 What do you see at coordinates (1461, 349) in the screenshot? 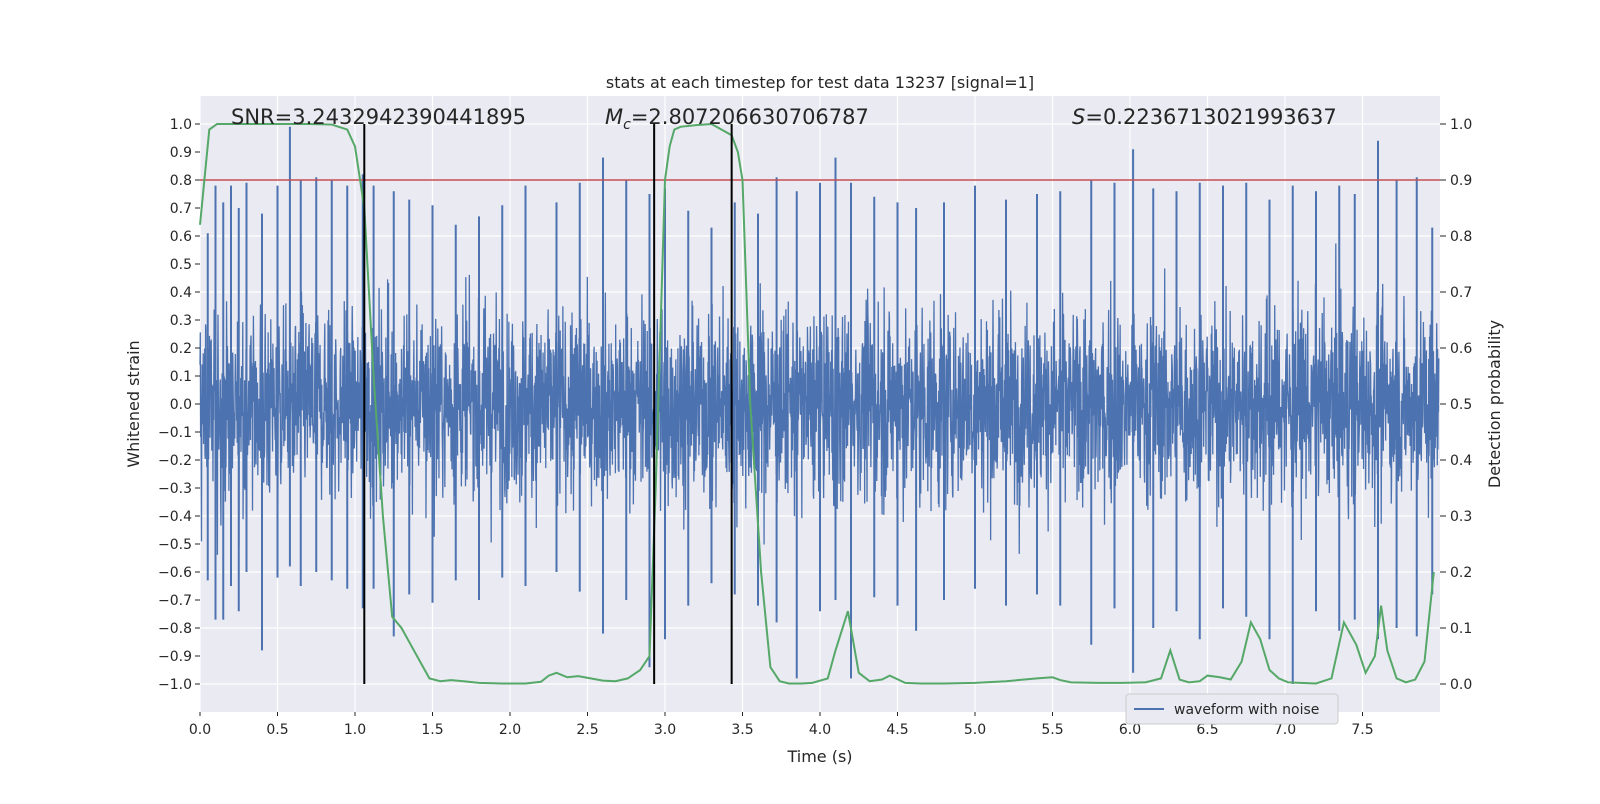
I see `y-right-tick-label: 0.6` at bounding box center [1461, 349].